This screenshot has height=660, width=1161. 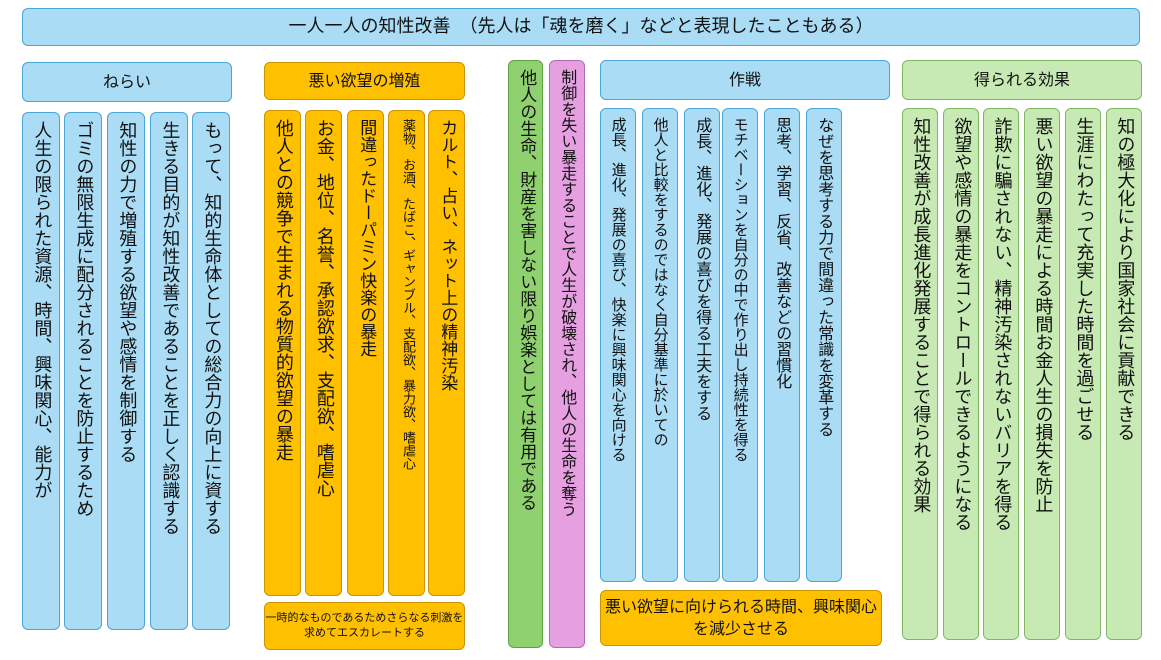 I want to click on effect-item: 知性改善が成長進化発展することで得られる効果, so click(x=920, y=374).